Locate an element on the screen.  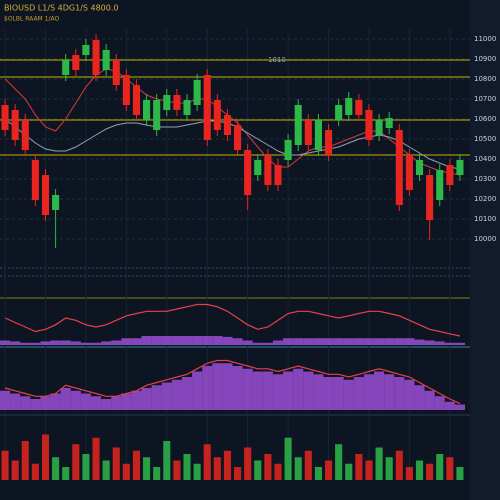
y-tick-label: 10800 is located at coordinates (485, 79).